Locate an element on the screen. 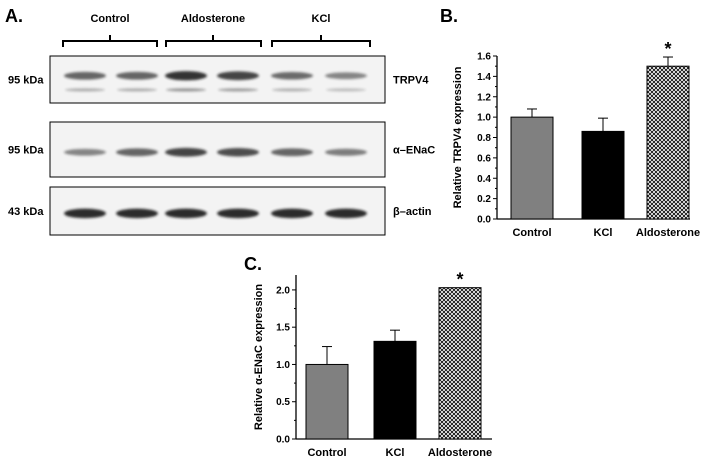 This screenshot has height=463, width=705. y-tick-label: 0.8 is located at coordinates (484, 138).